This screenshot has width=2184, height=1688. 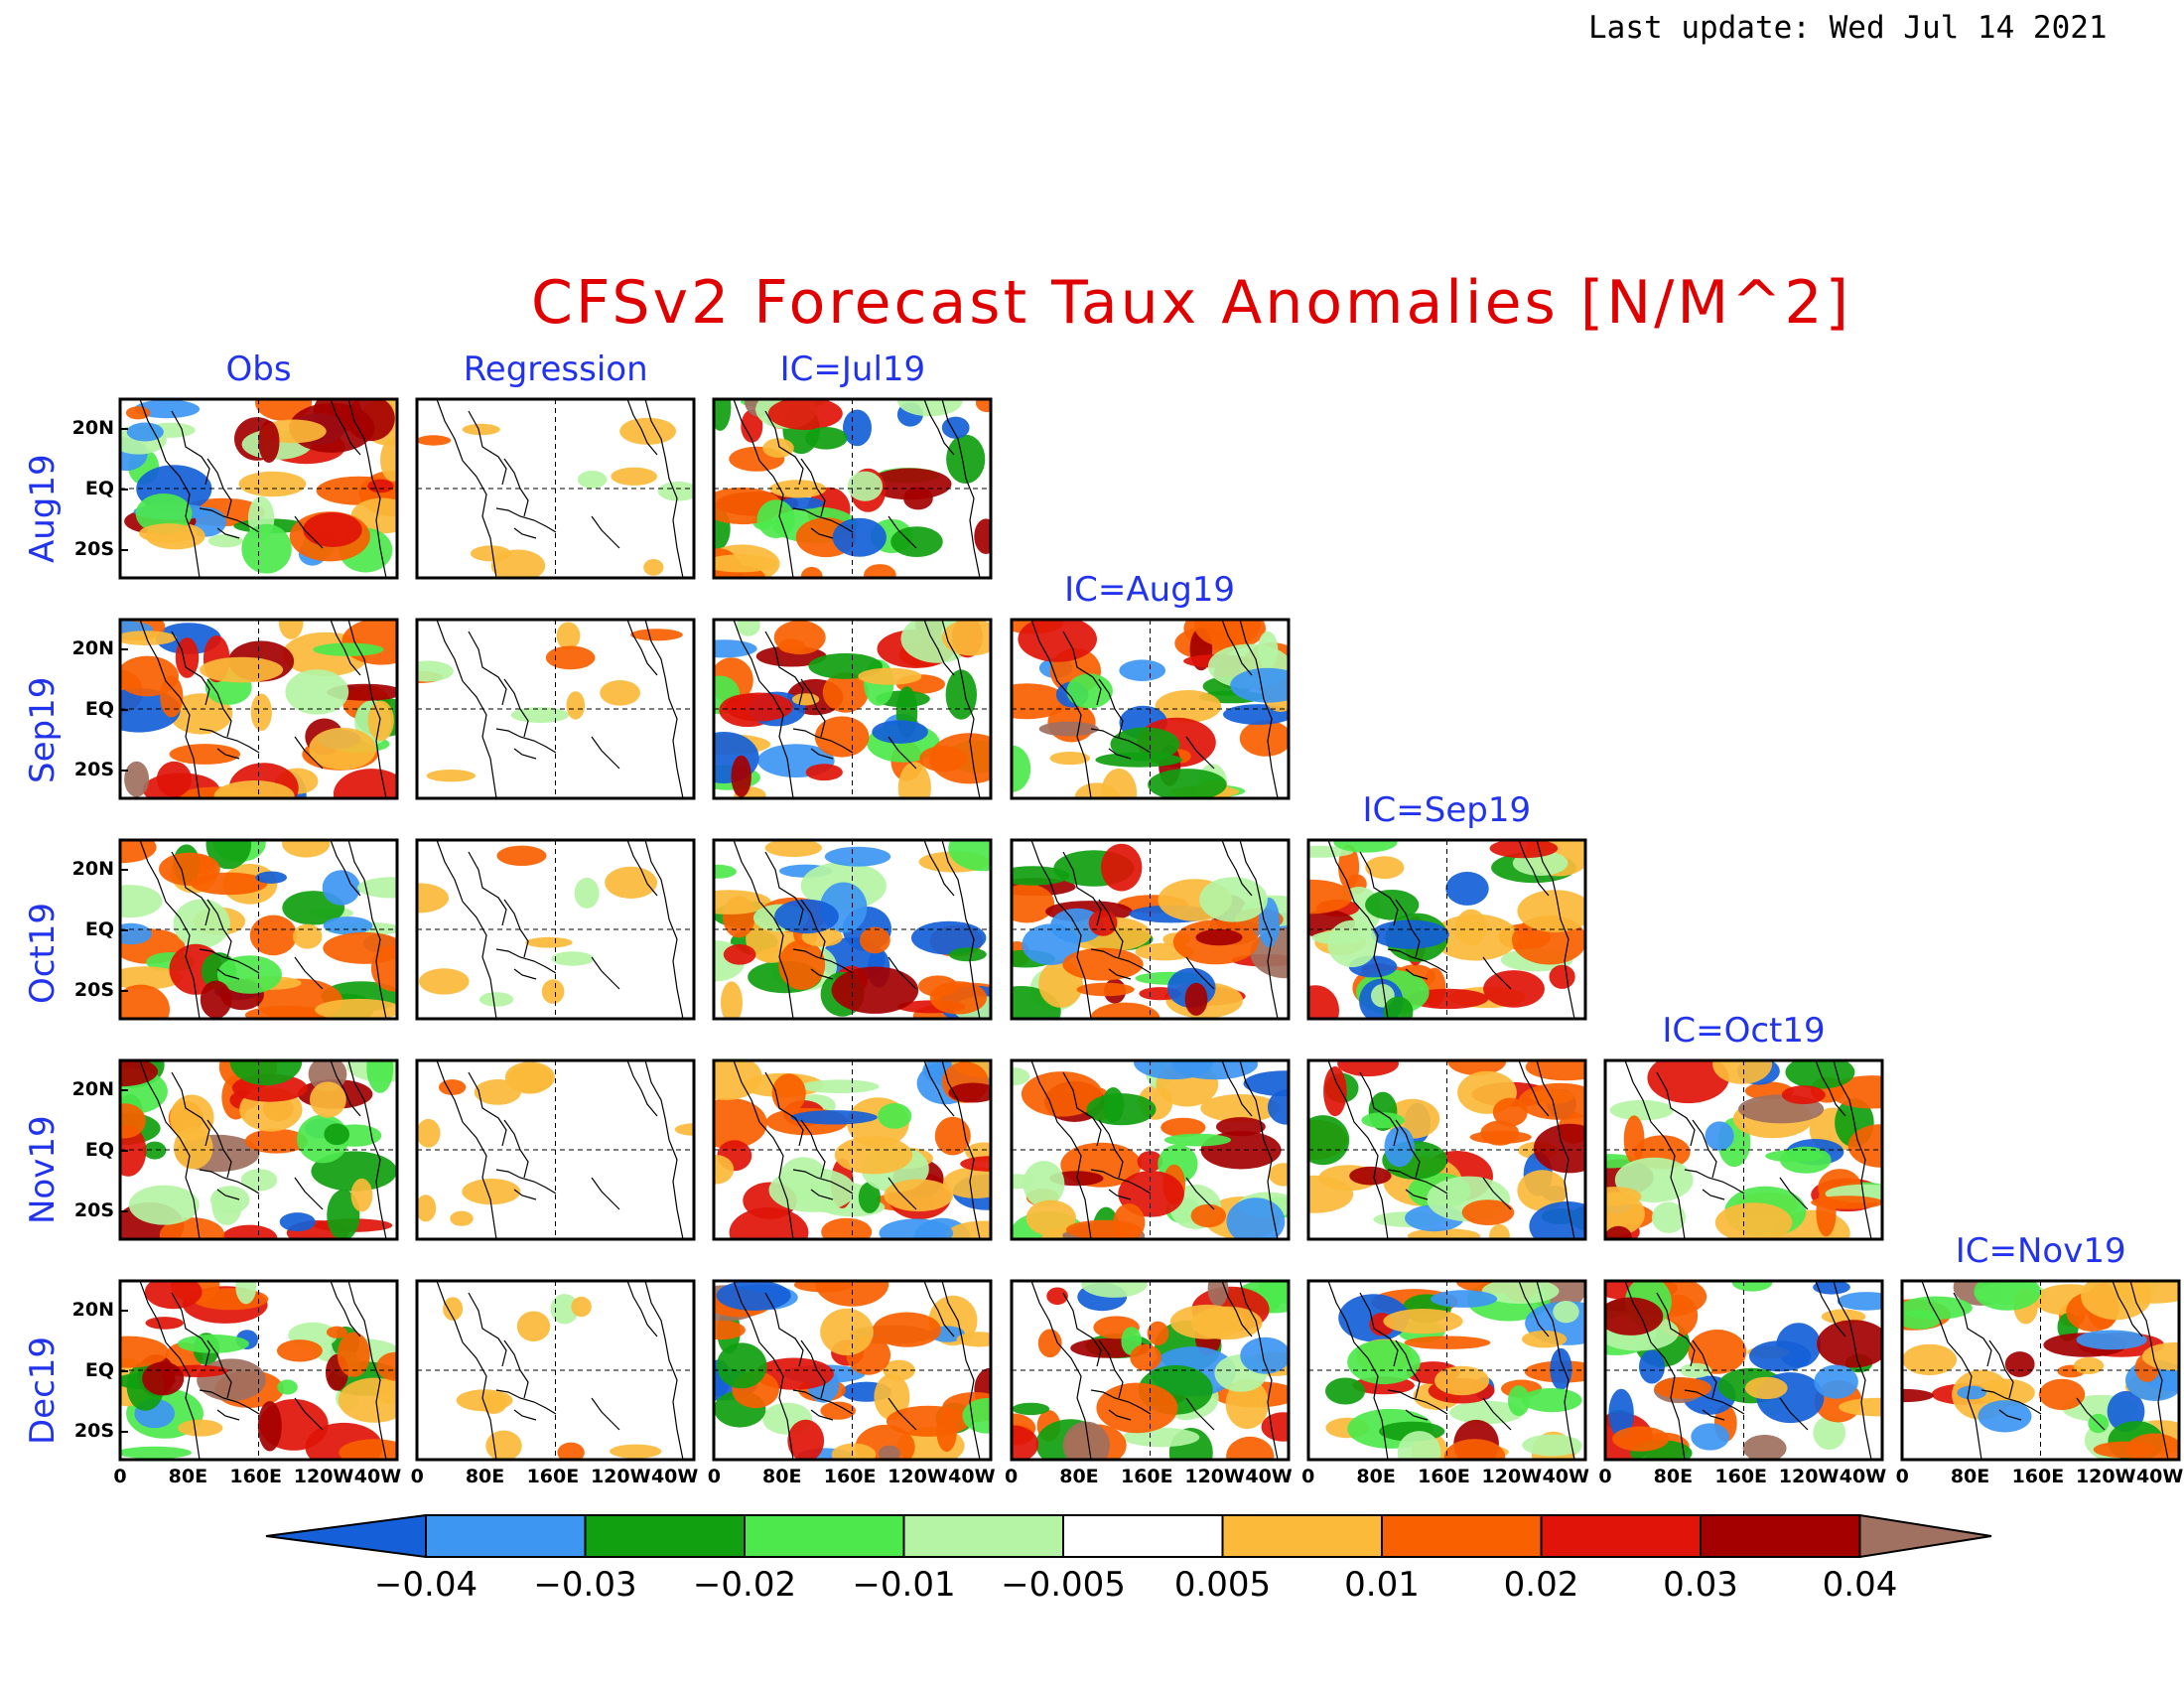 What do you see at coordinates (1376, 1476) in the screenshot?
I see `longitude-tick-label: 80E` at bounding box center [1376, 1476].